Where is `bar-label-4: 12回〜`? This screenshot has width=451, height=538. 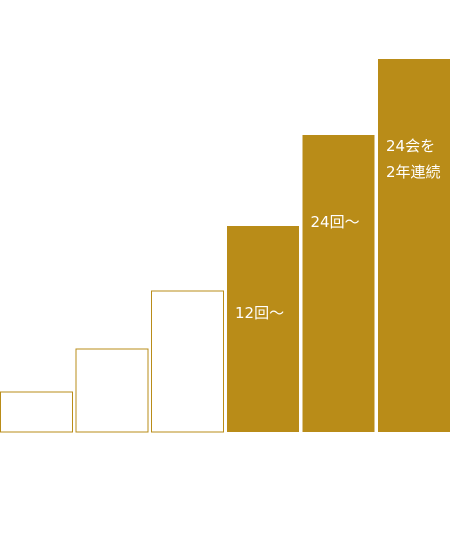
bar-label-4: 12回〜 is located at coordinates (259, 313).